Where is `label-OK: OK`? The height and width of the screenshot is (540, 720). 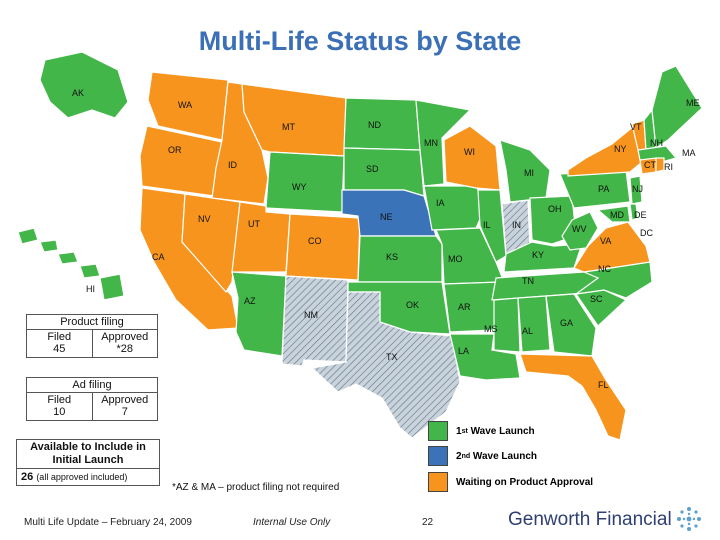 label-OK: OK is located at coordinates (412, 305).